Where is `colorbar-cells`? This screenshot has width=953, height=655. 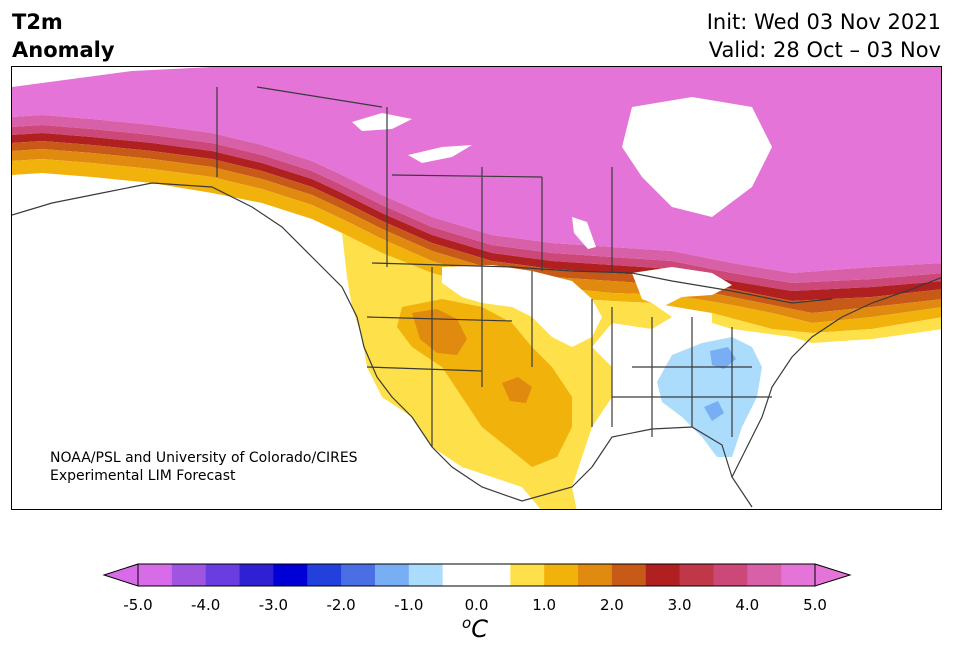
colorbar-cells is located at coordinates (477, 575).